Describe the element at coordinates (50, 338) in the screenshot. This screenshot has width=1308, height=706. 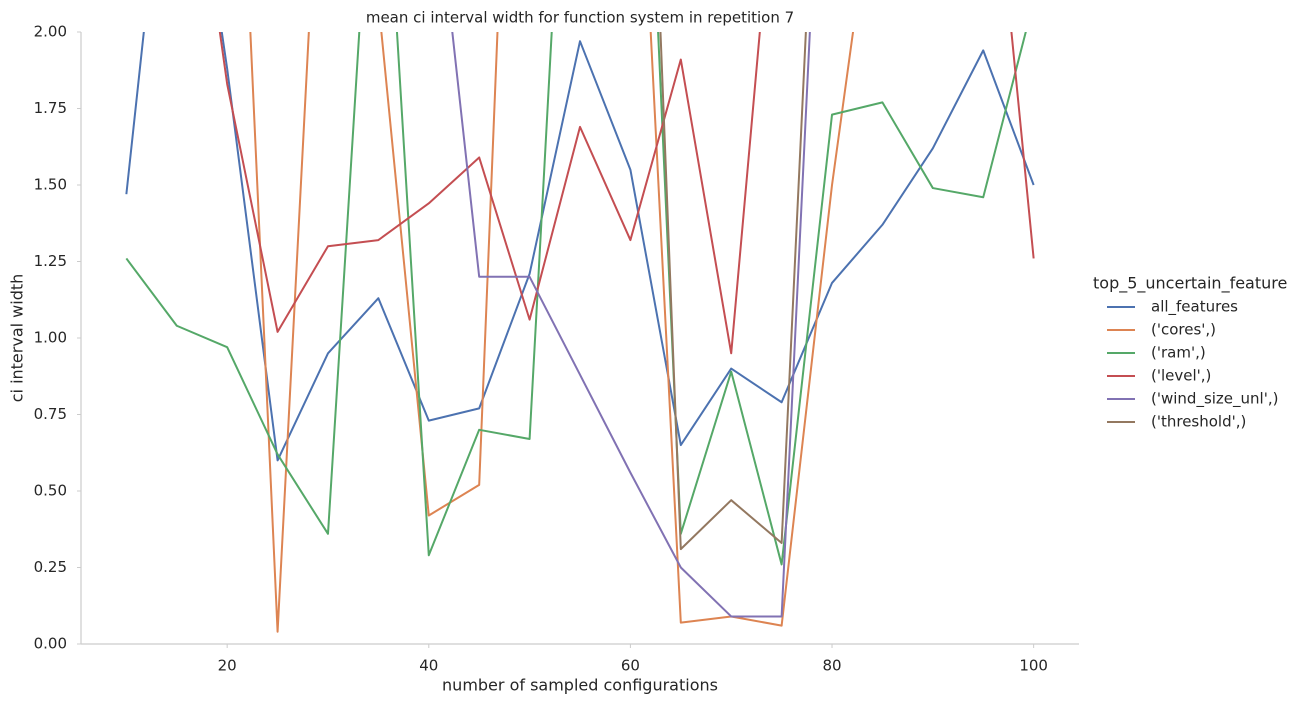
I see `y-tick-label: 1.00` at that location.